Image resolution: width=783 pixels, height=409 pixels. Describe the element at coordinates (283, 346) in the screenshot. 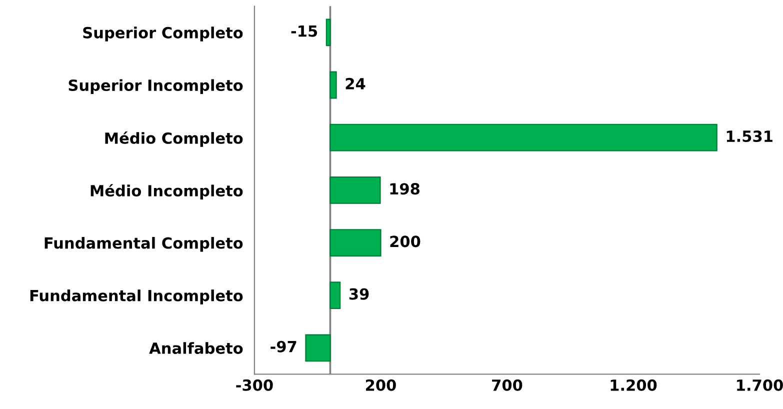

I see `data-label: -97` at that location.